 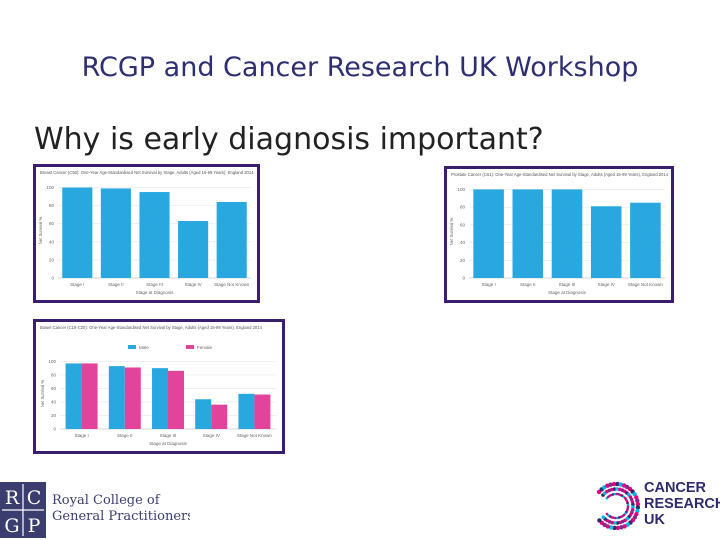 What do you see at coordinates (618, 506) in the screenshot?
I see `cruk-dot-ring` at bounding box center [618, 506].